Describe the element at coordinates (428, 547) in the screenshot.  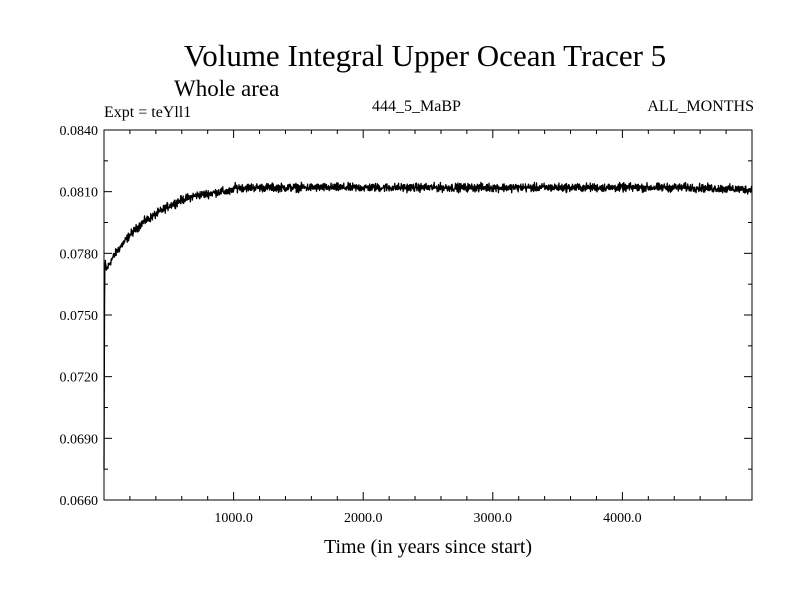
I see `x-axis-label: Time (in years since start)` at that location.